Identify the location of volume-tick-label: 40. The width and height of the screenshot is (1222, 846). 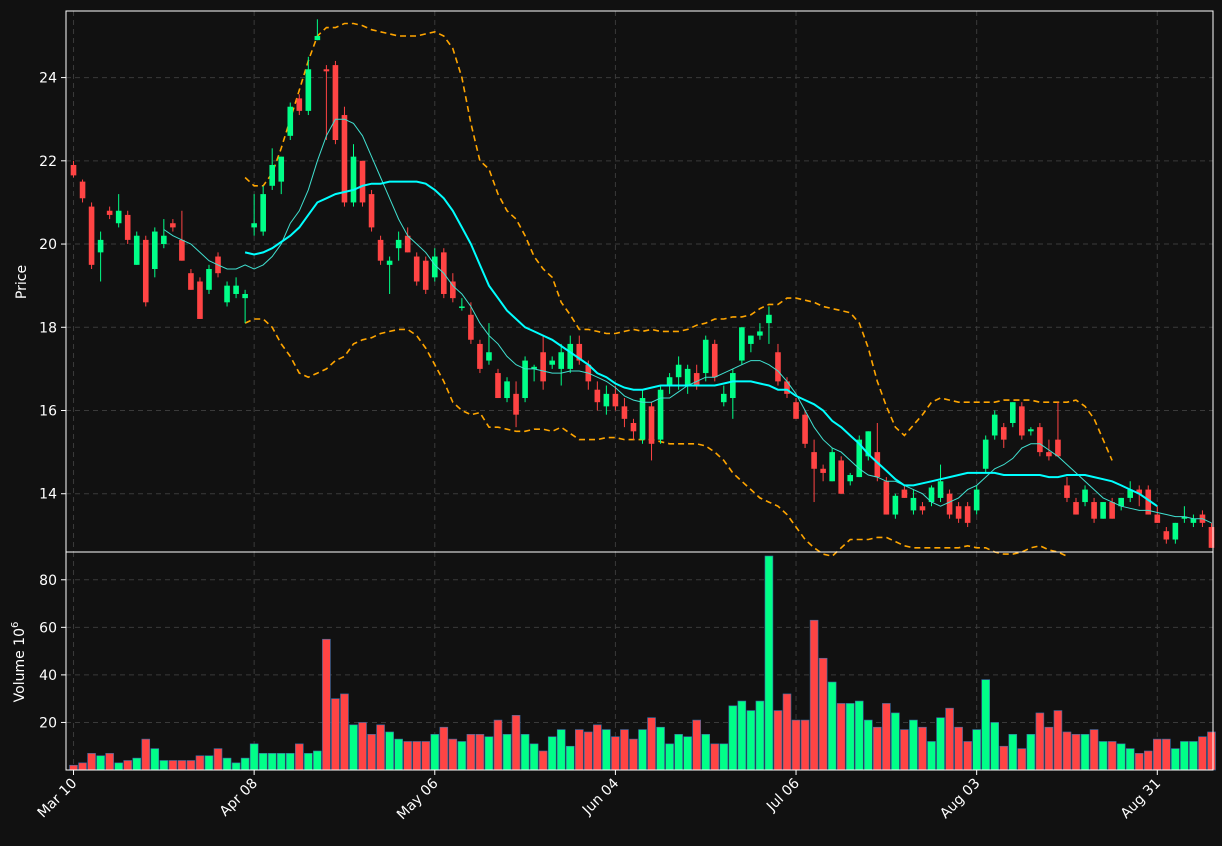
(48, 676).